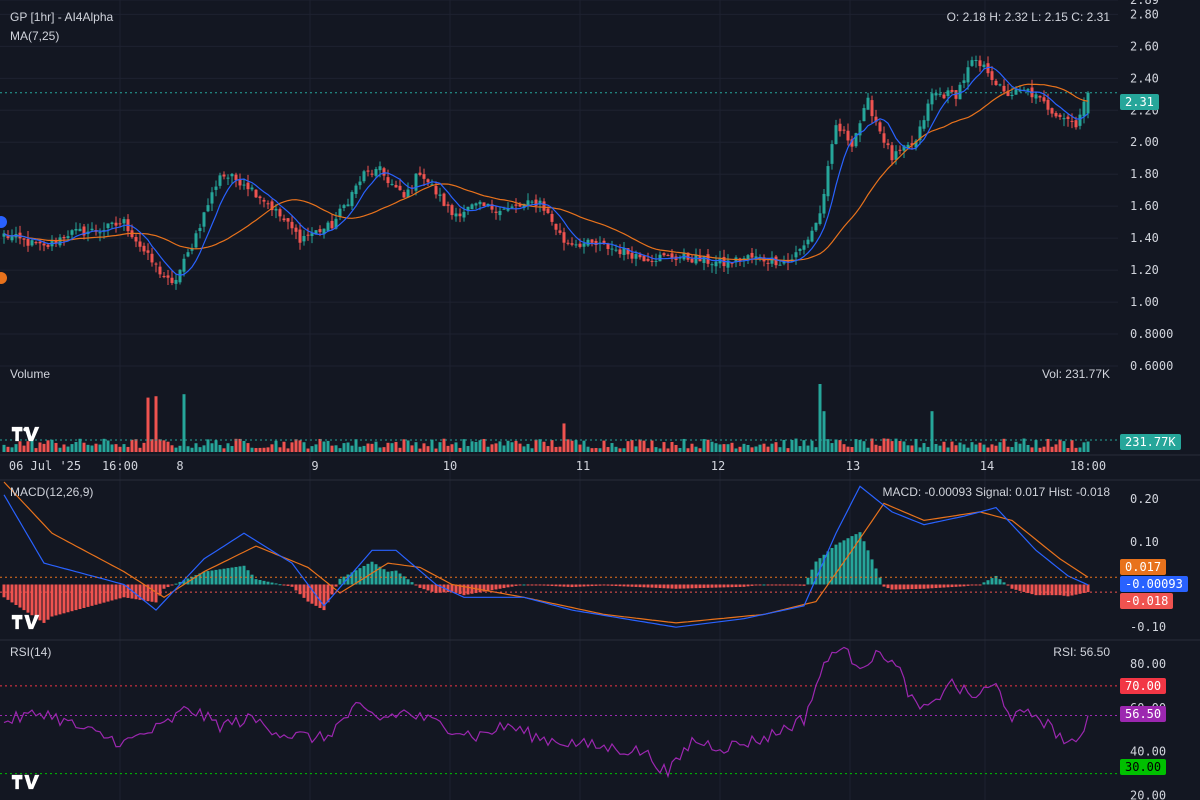 The width and height of the screenshot is (1200, 800). What do you see at coordinates (3, 222) in the screenshot?
I see `ma7-offscreen-marker` at bounding box center [3, 222].